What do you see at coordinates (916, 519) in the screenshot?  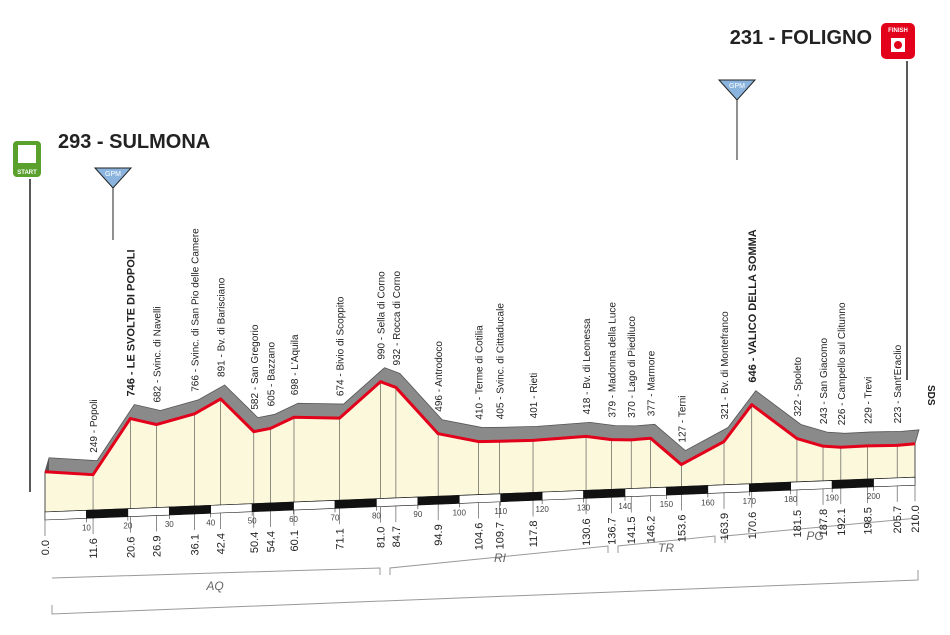 I see `km-label: 210.0` at bounding box center [916, 519].